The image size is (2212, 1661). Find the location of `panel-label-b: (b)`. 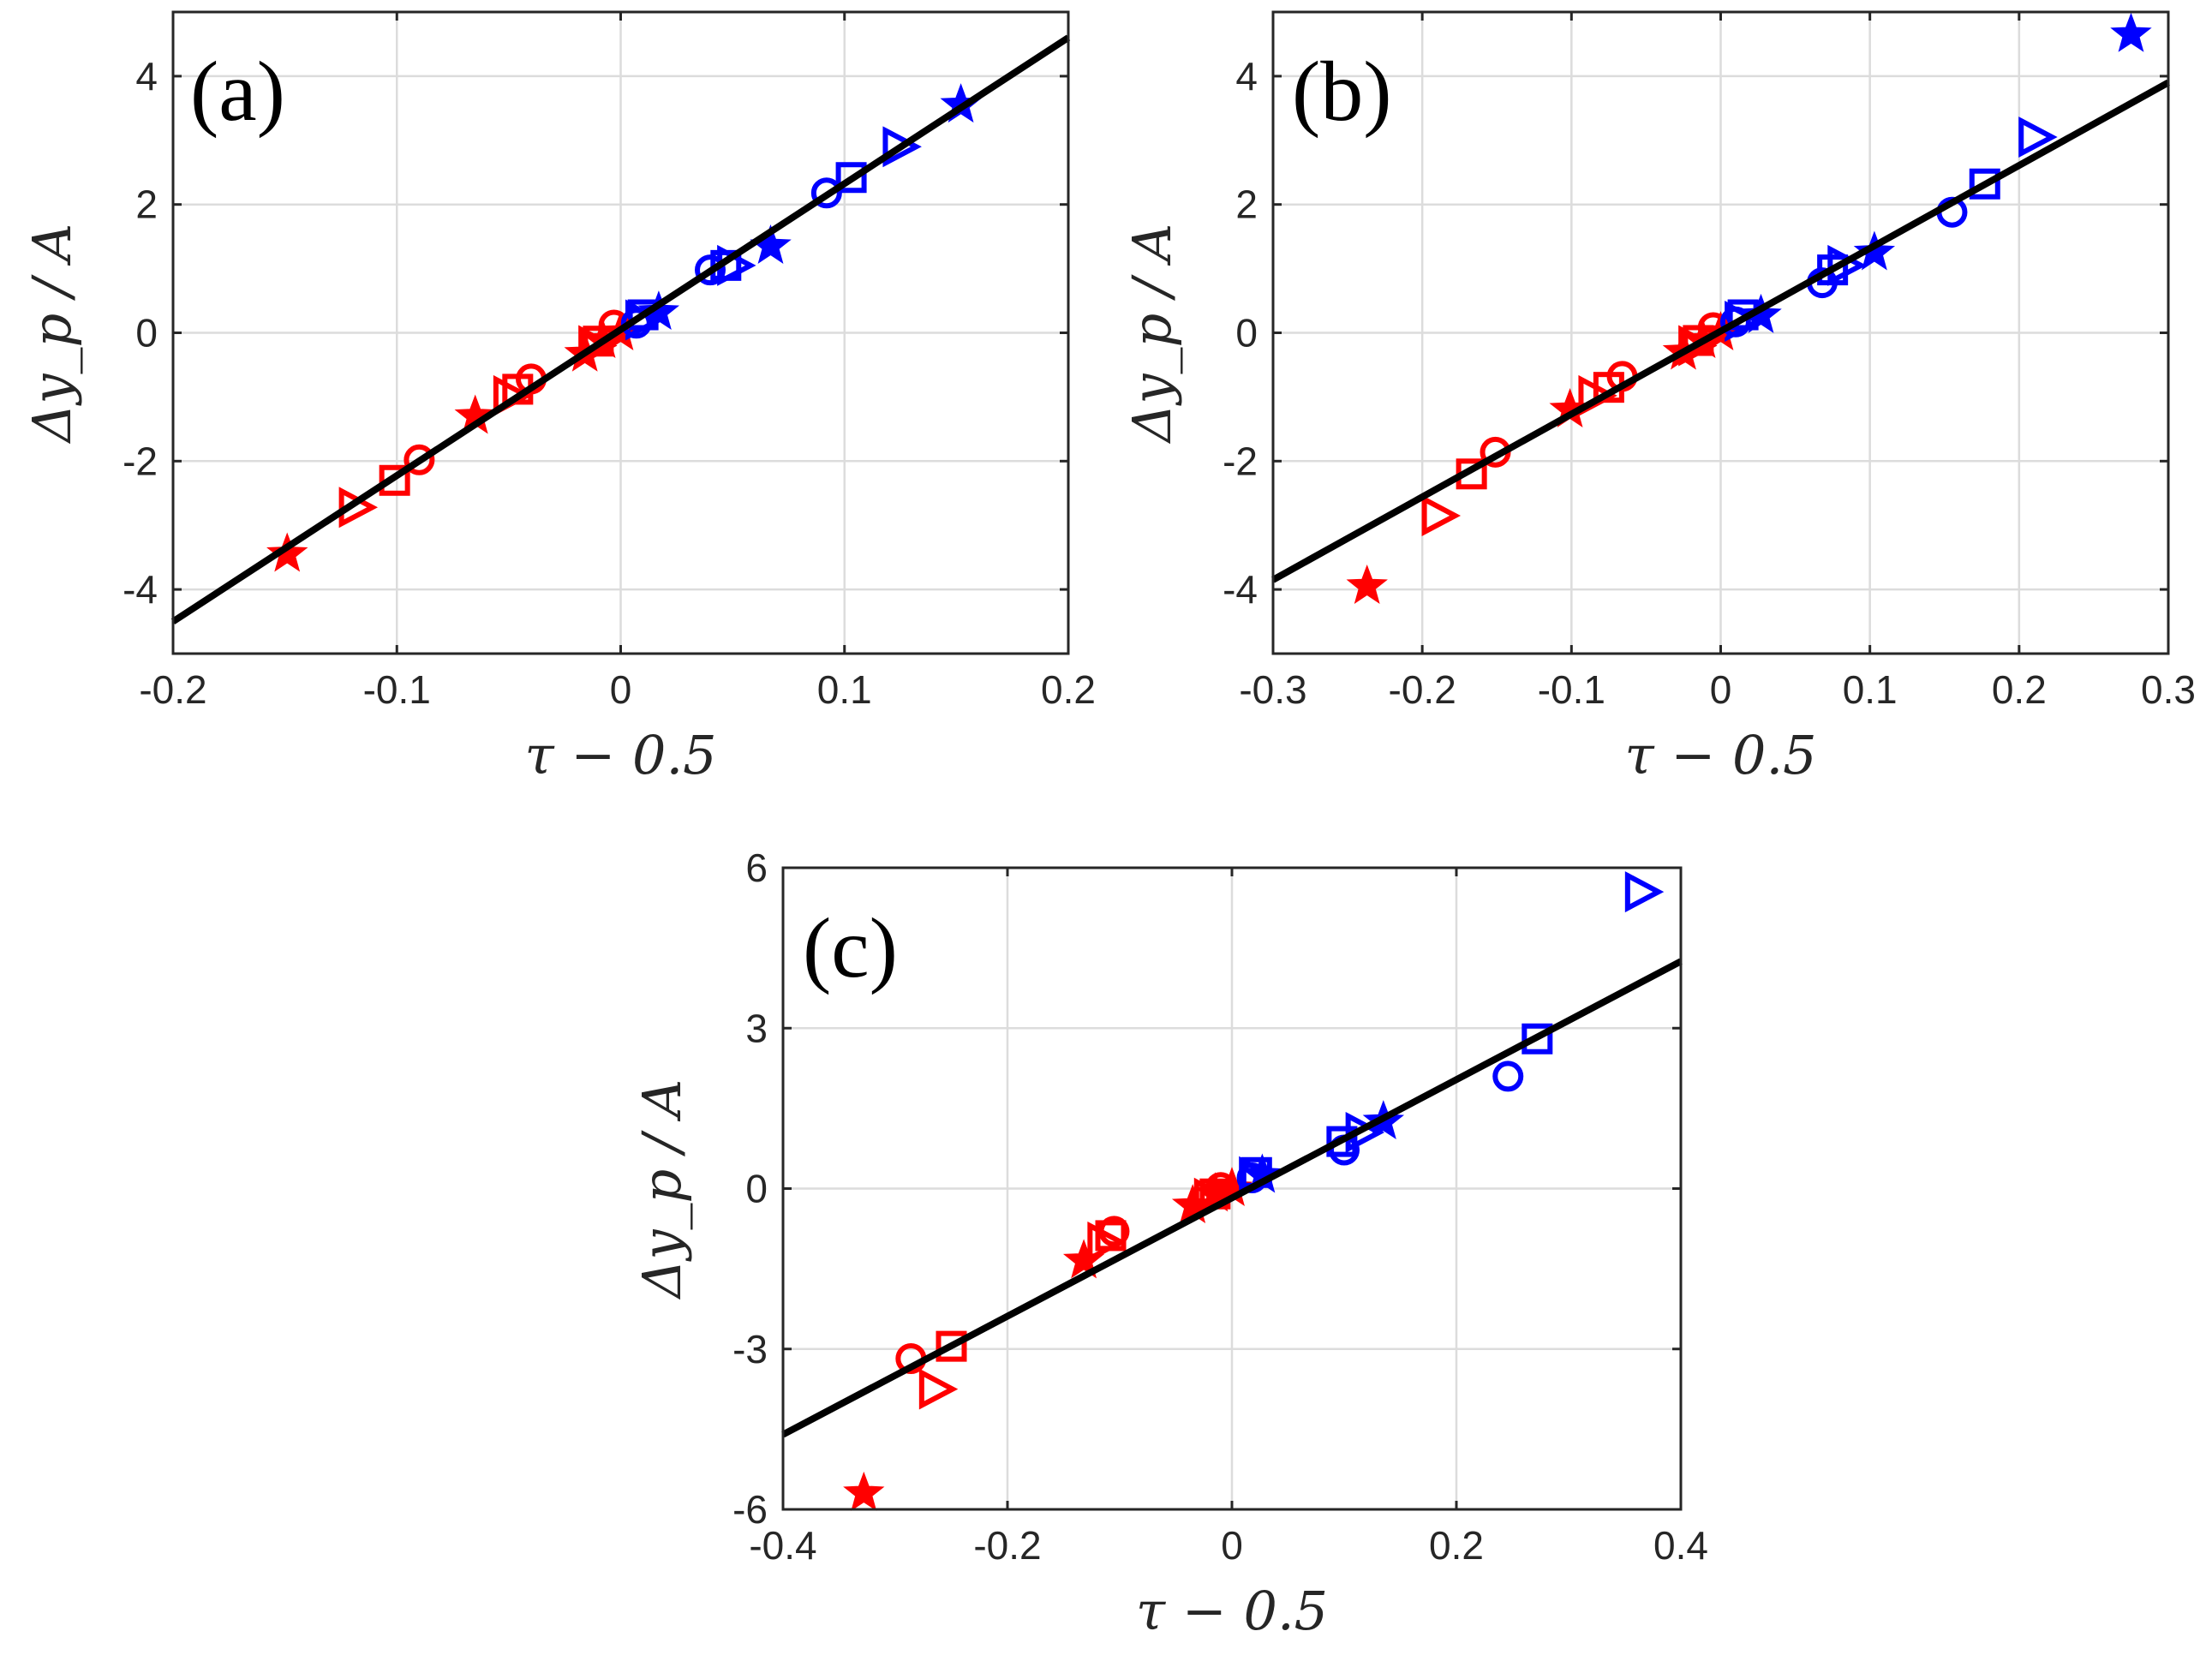

panel-label-b: (b) is located at coordinates (1342, 91).